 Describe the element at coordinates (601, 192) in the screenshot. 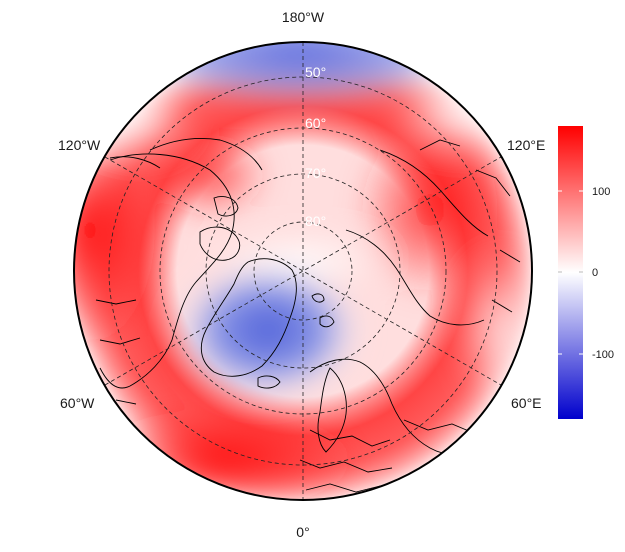

I see `colorbar-tick-100: 100` at that location.